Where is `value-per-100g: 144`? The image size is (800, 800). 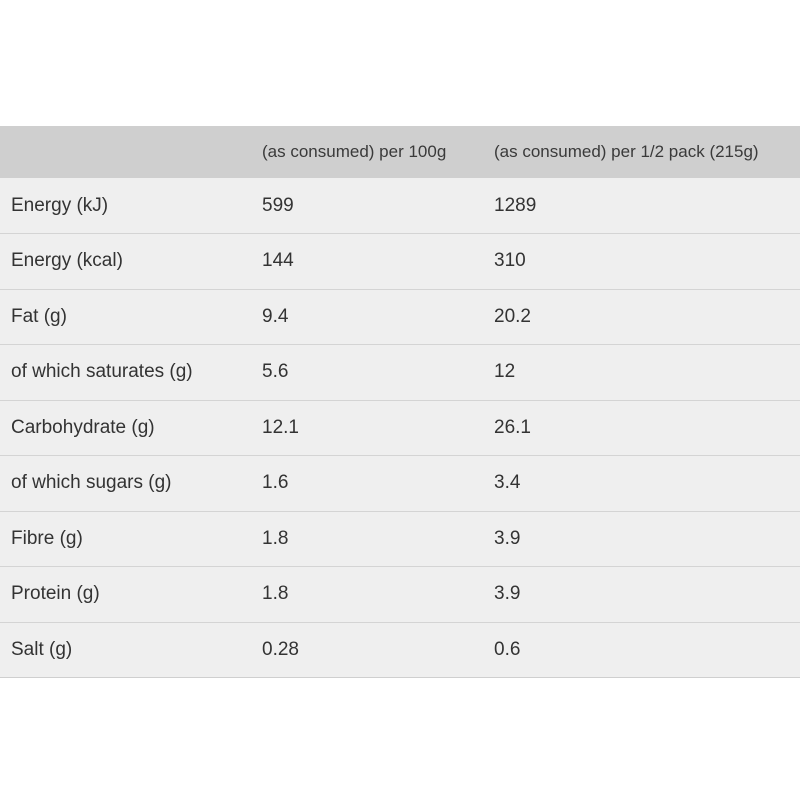 value-per-100g: 144 is located at coordinates (278, 261).